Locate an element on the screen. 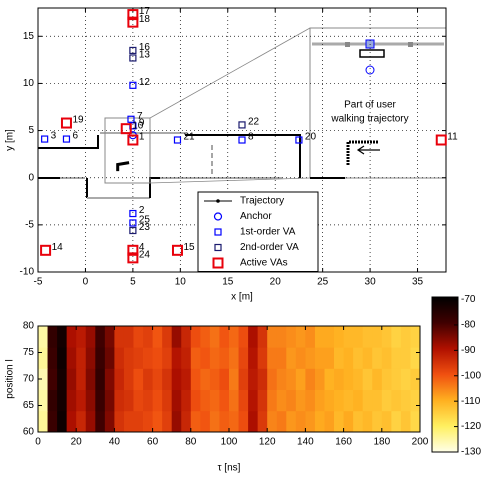 This screenshot has height=479, width=487. data-label: 22 is located at coordinates (254, 122).